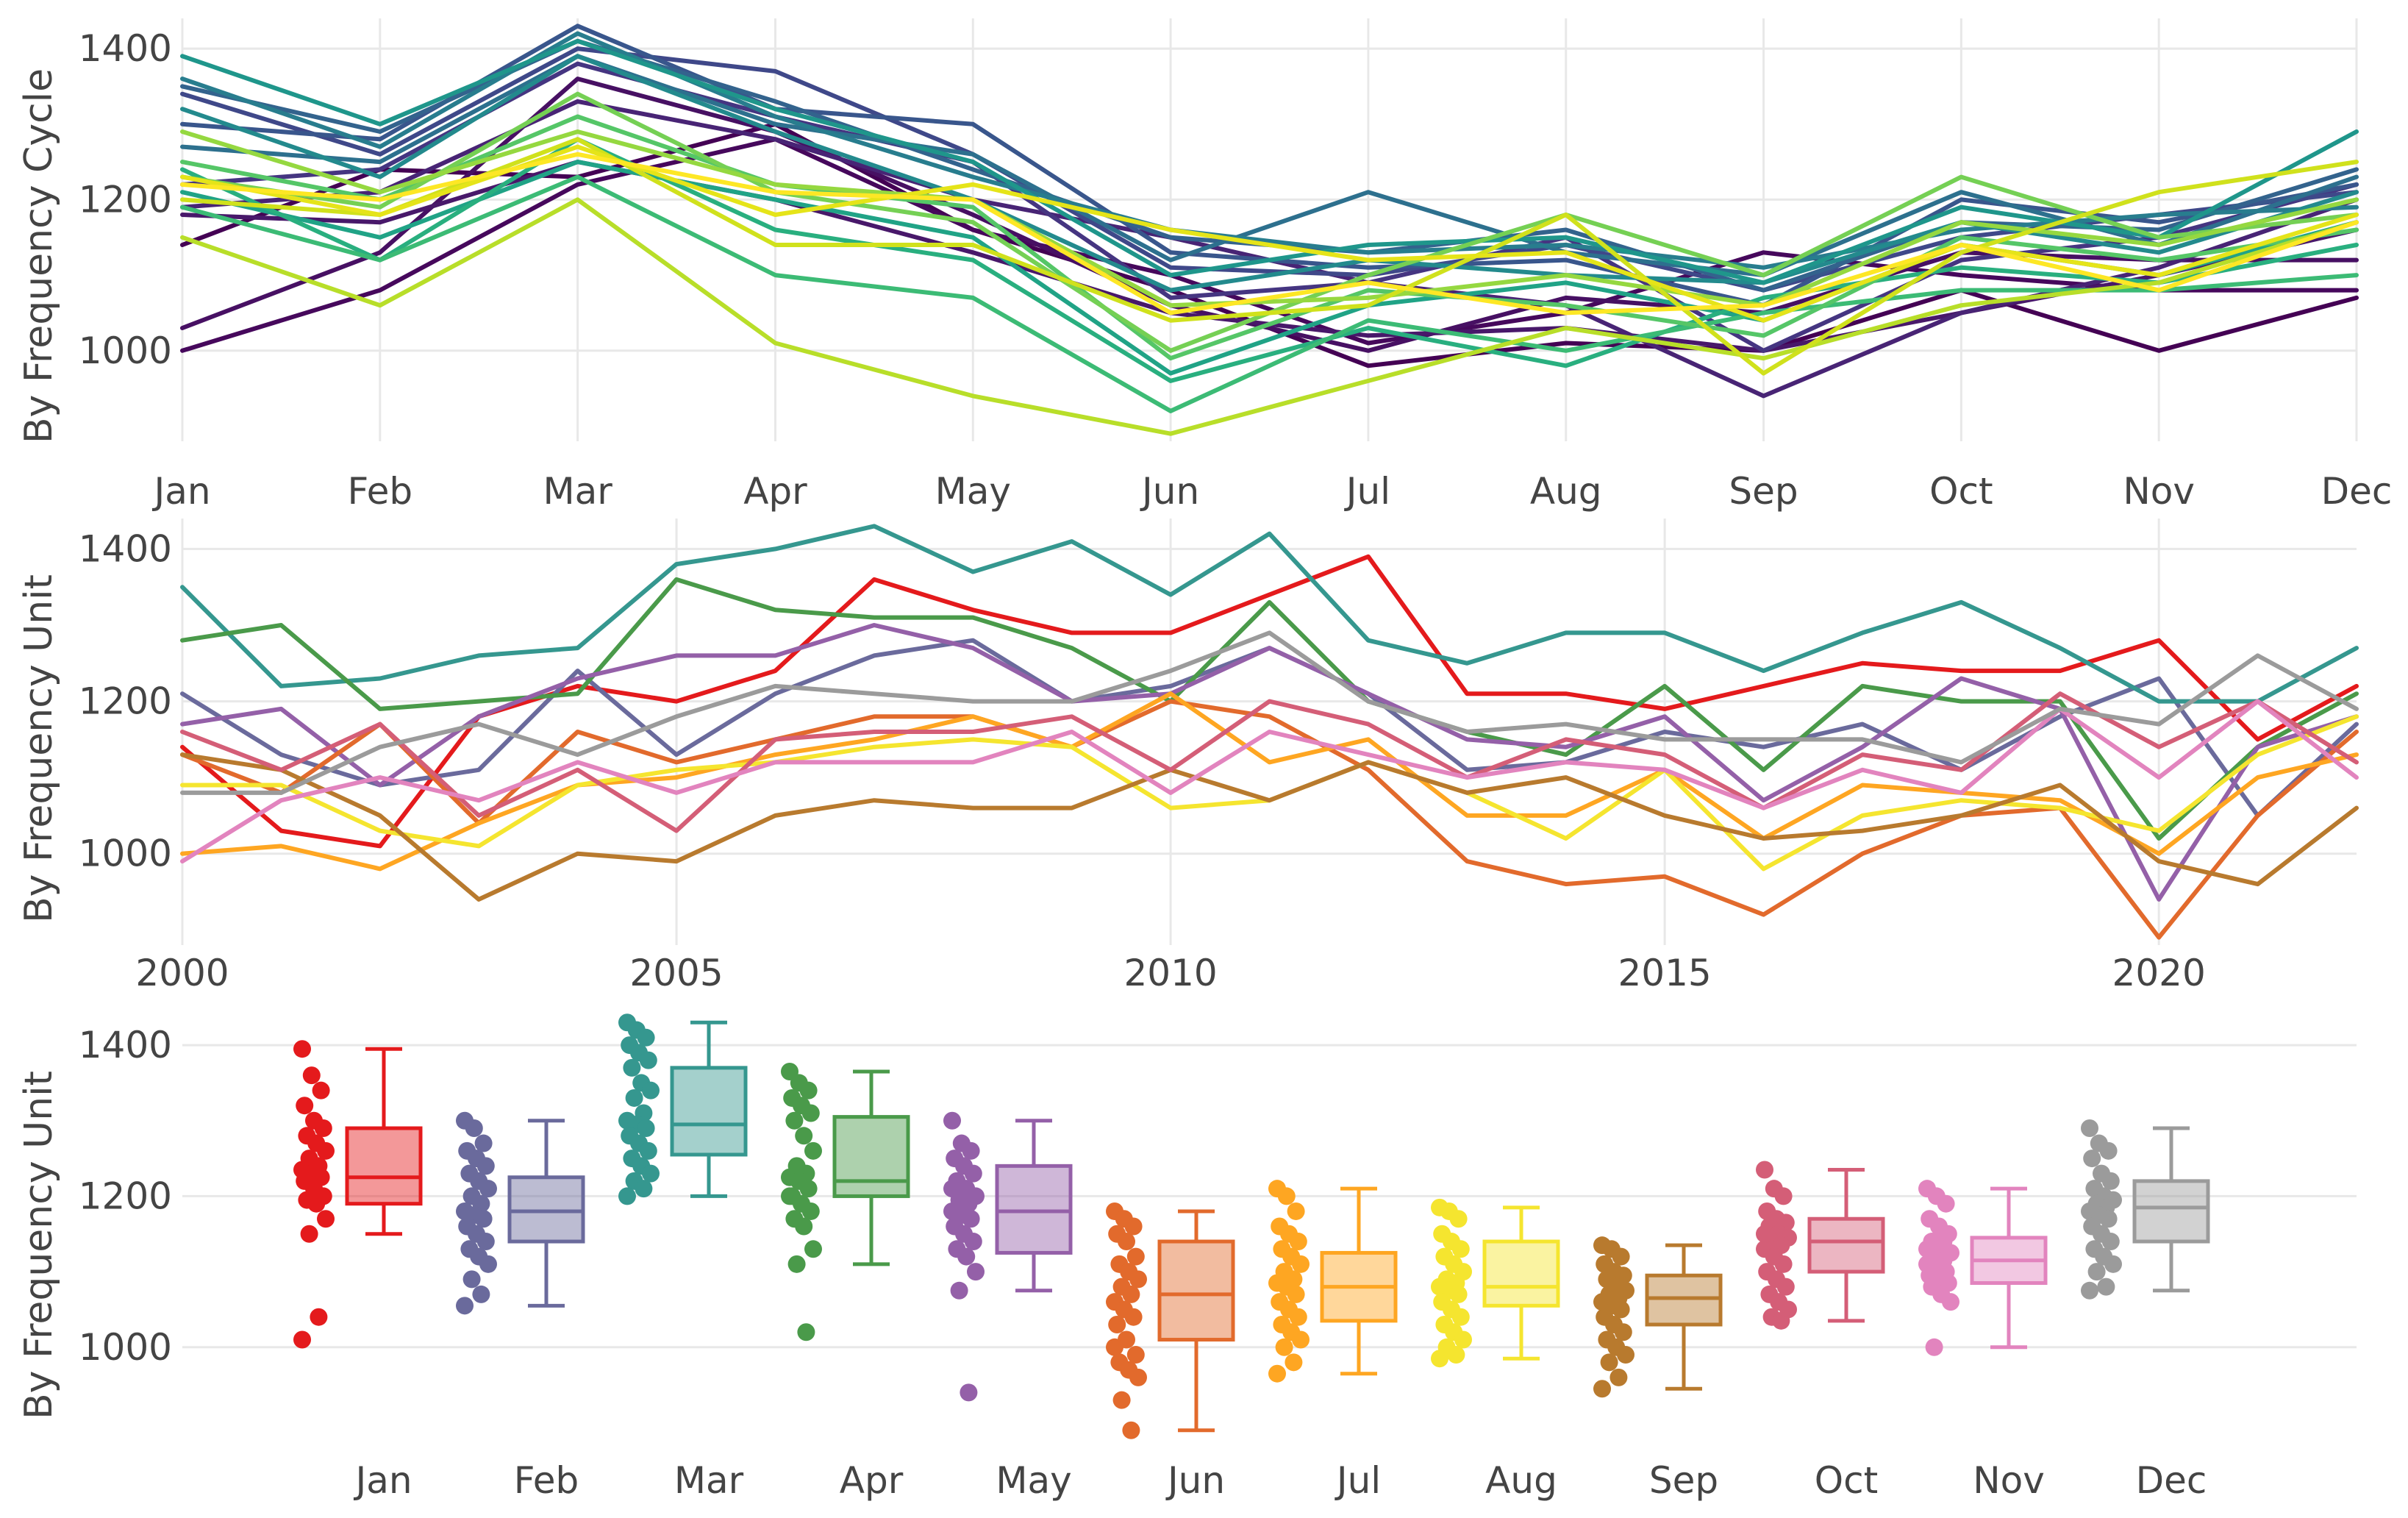 The image size is (2408, 1518). Describe the element at coordinates (1195, 1480) in the screenshot. I see `box-x-tick-label: Jun` at that location.